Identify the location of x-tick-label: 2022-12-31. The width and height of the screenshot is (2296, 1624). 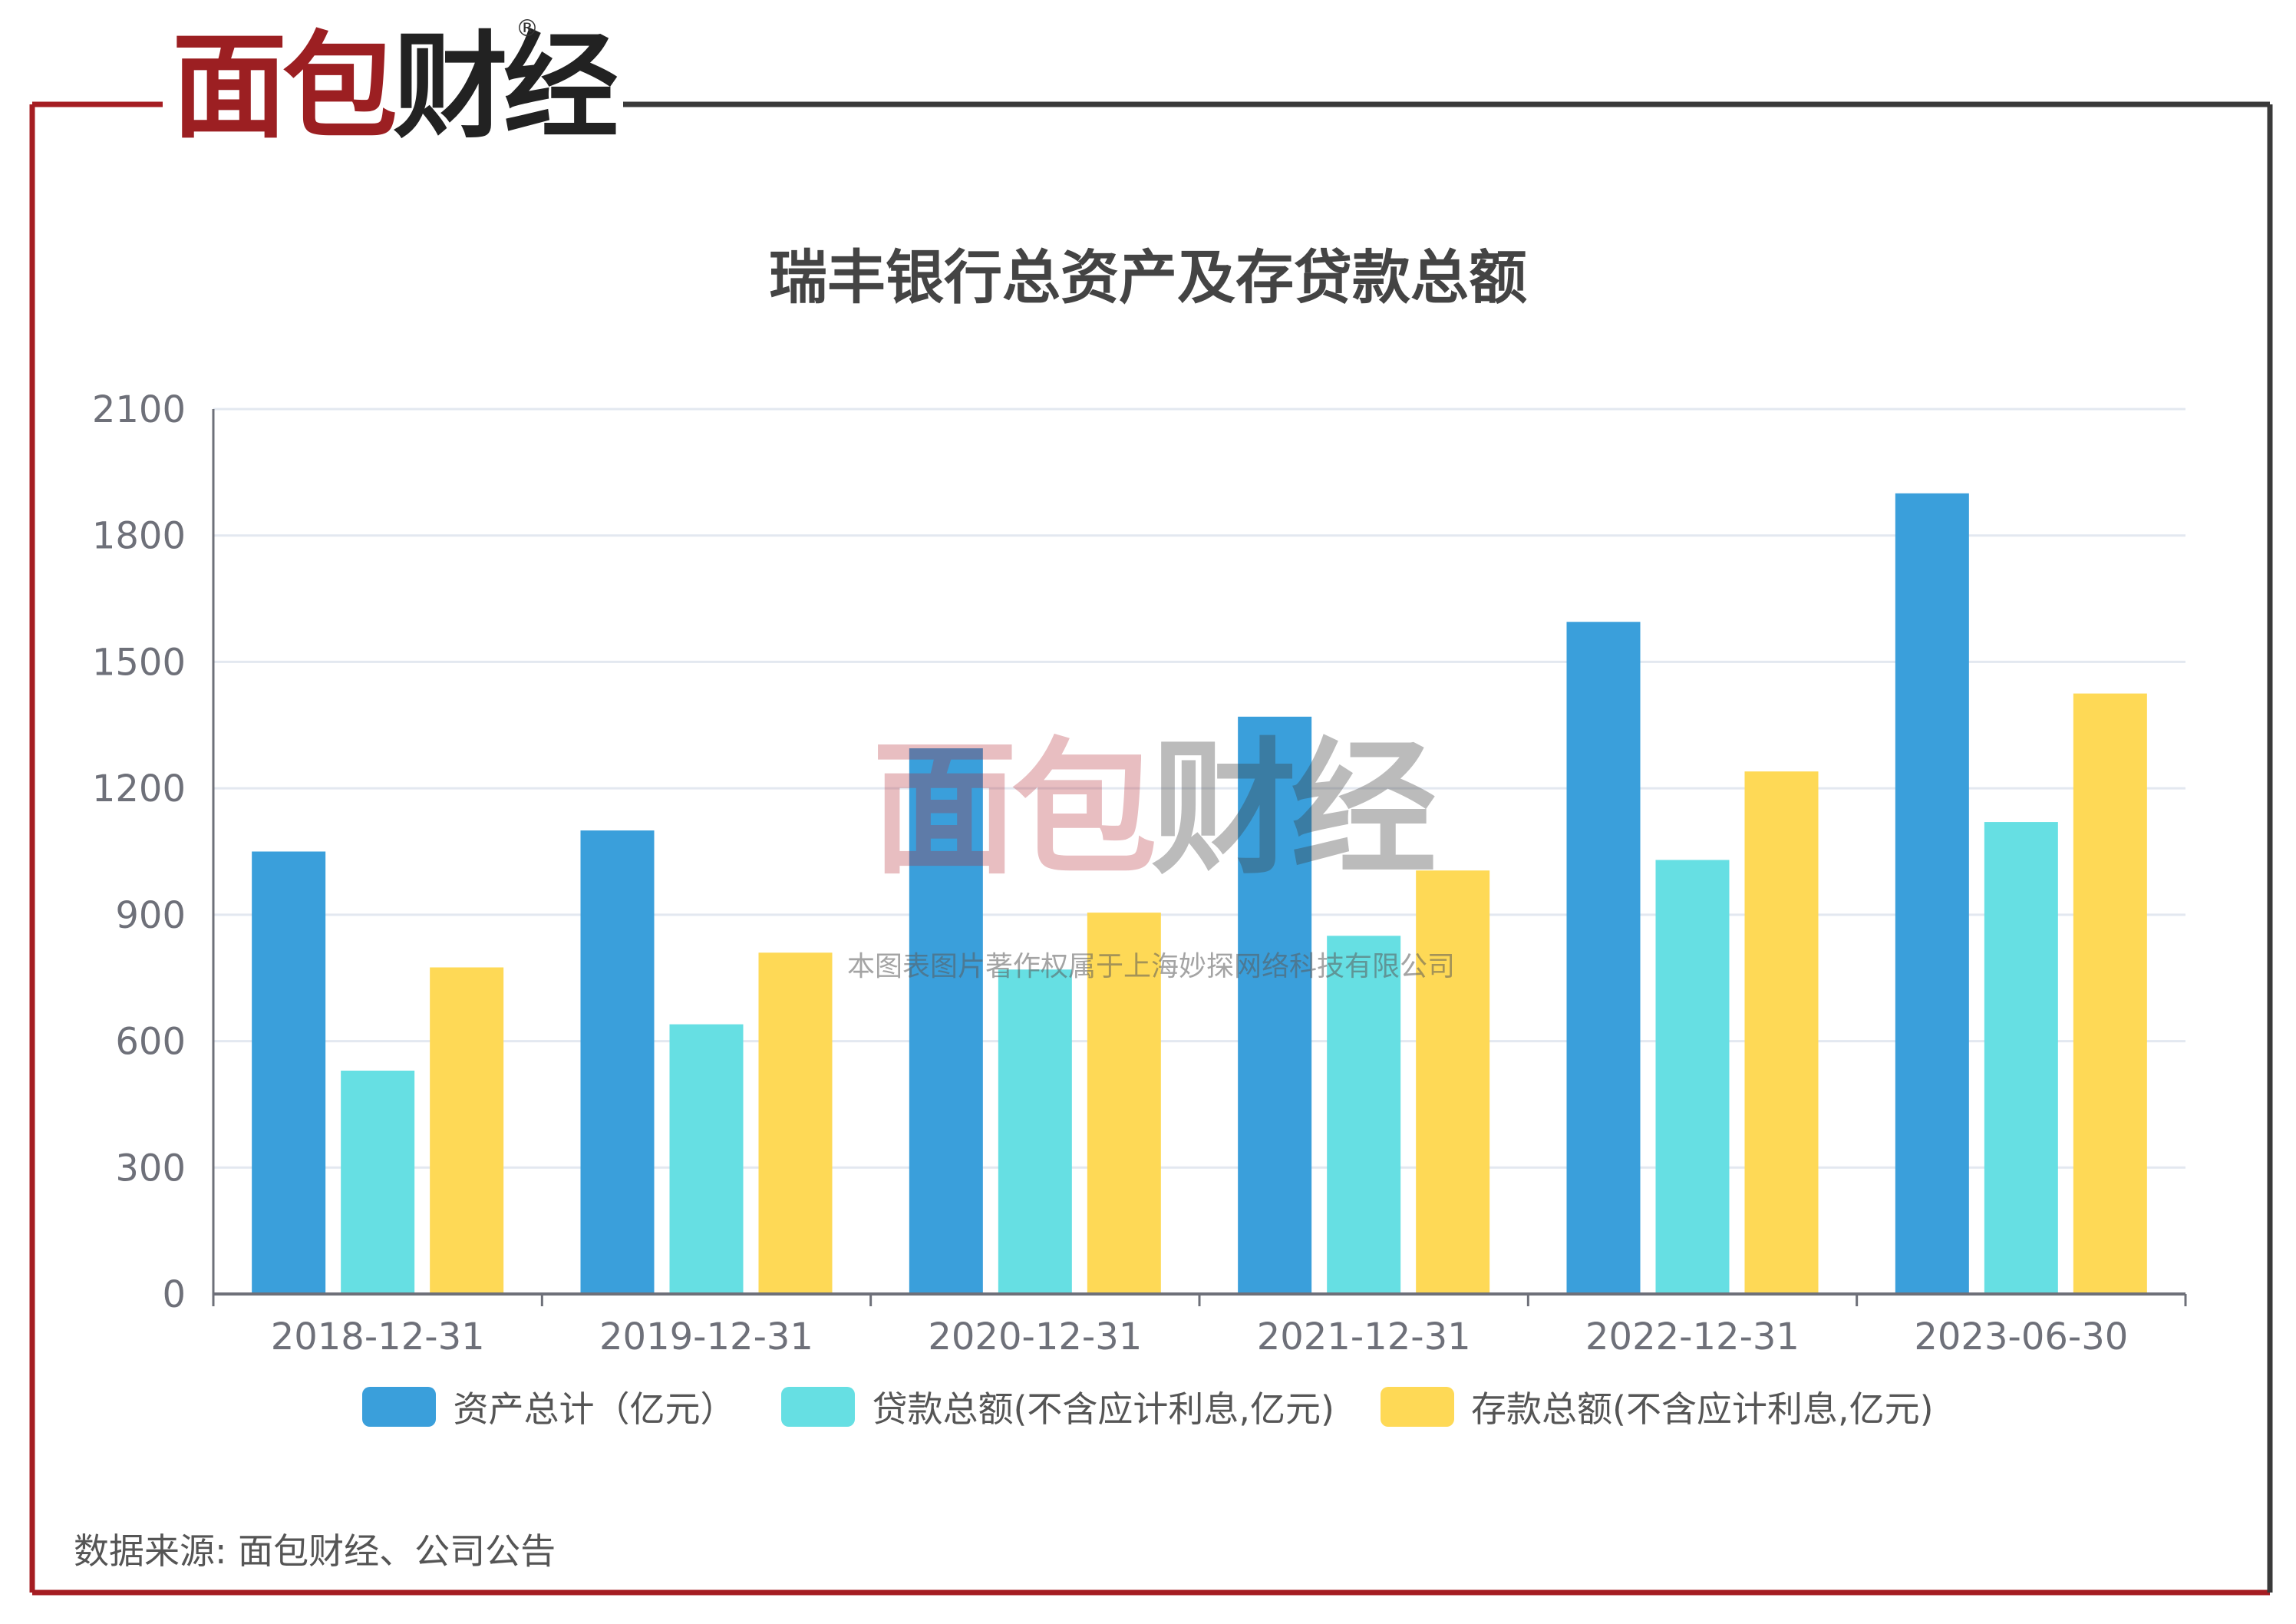
(1692, 1336).